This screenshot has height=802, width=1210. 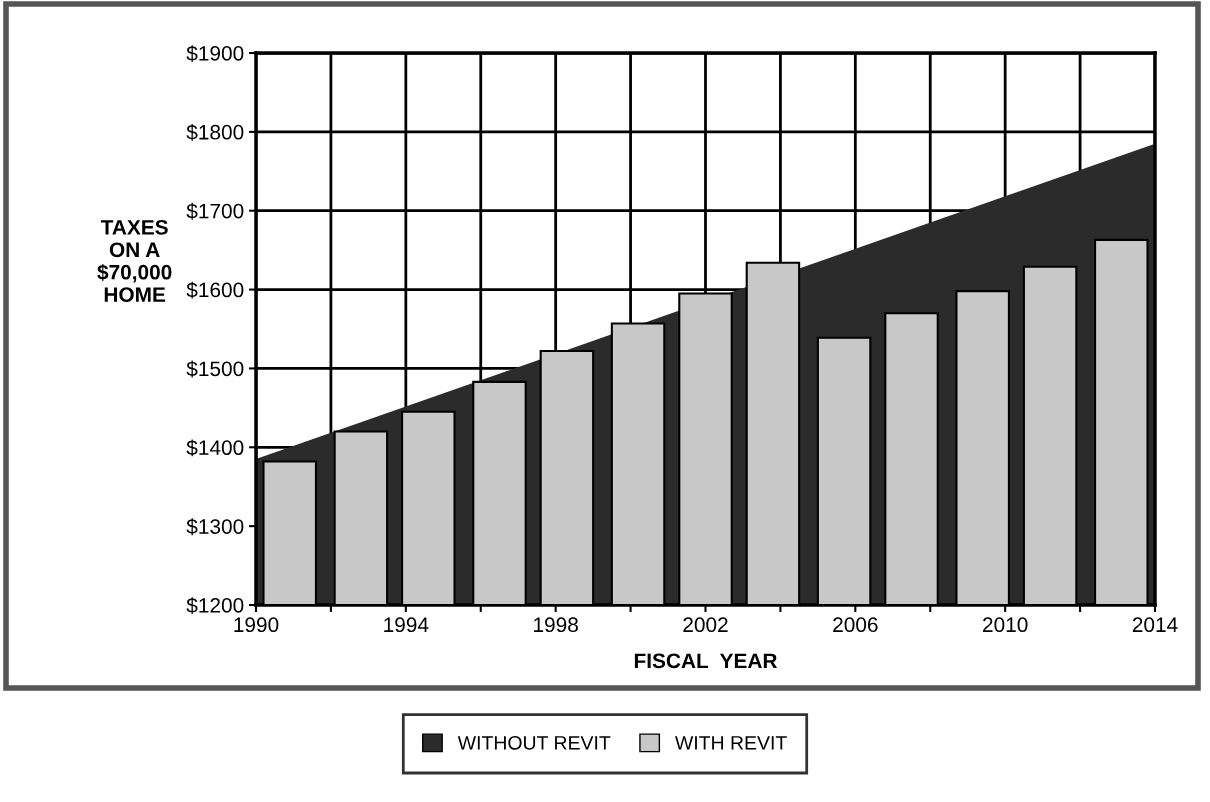 What do you see at coordinates (215, 448) in the screenshot?
I see `y-tick-label: $1400` at bounding box center [215, 448].